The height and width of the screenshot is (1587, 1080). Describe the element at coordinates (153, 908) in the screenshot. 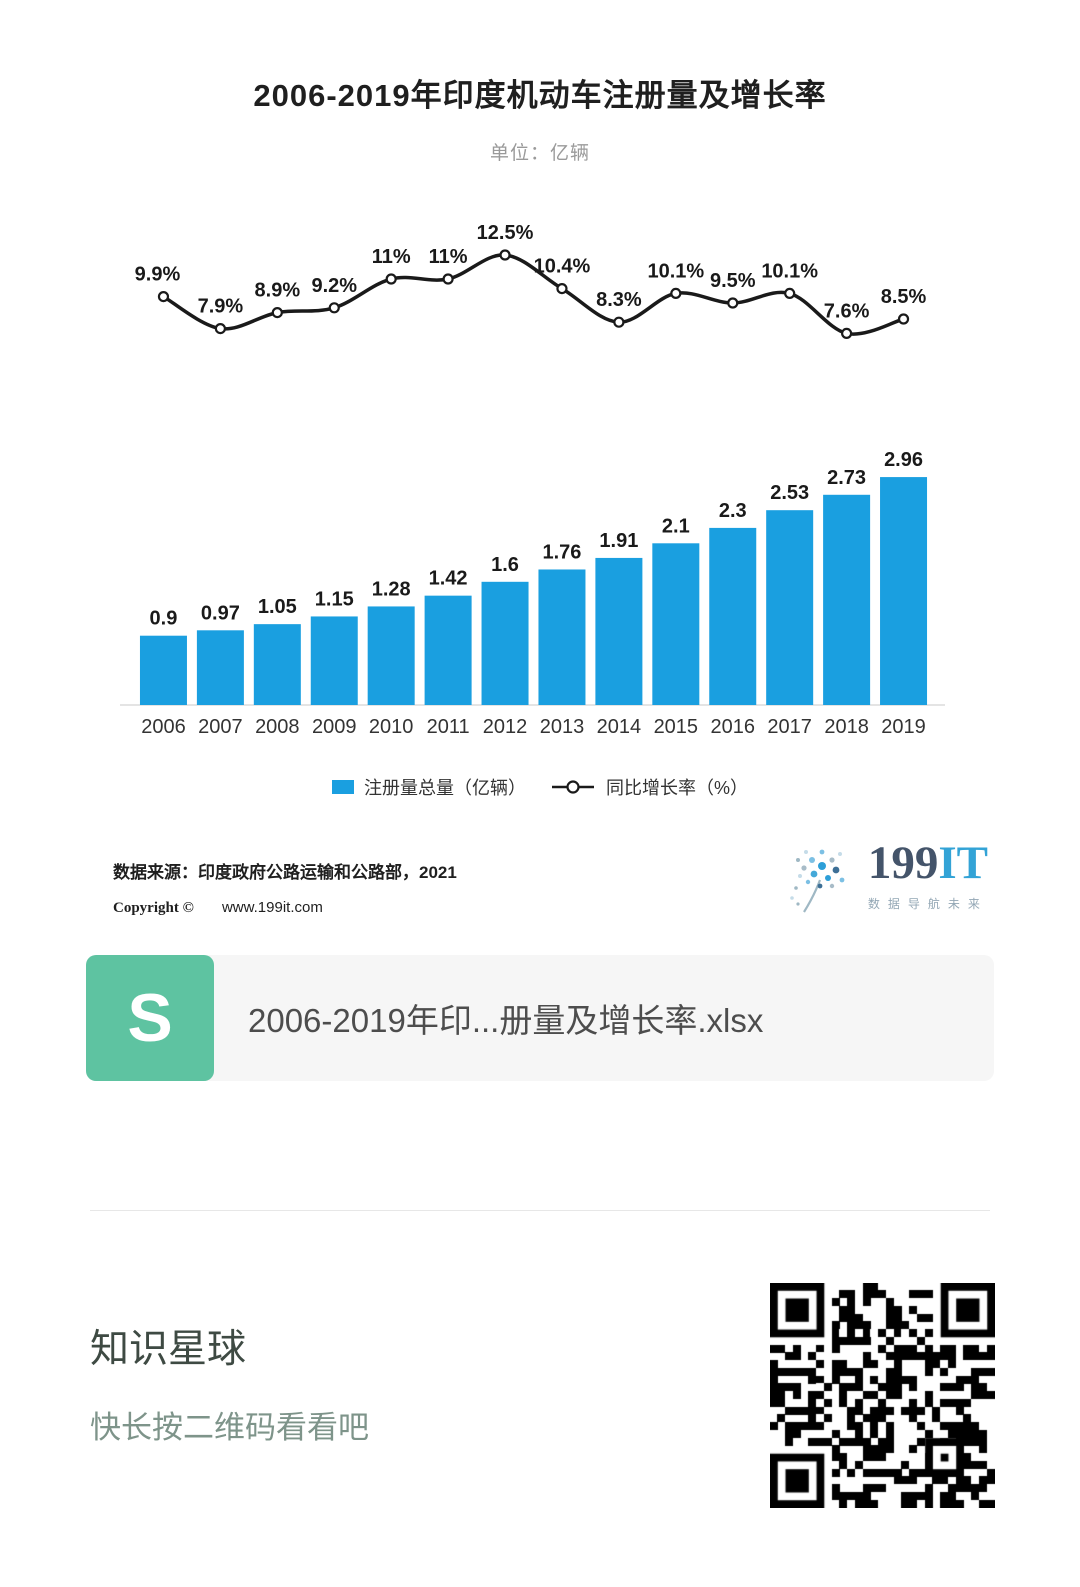

I see `copyright-label: Copyright ©` at that location.